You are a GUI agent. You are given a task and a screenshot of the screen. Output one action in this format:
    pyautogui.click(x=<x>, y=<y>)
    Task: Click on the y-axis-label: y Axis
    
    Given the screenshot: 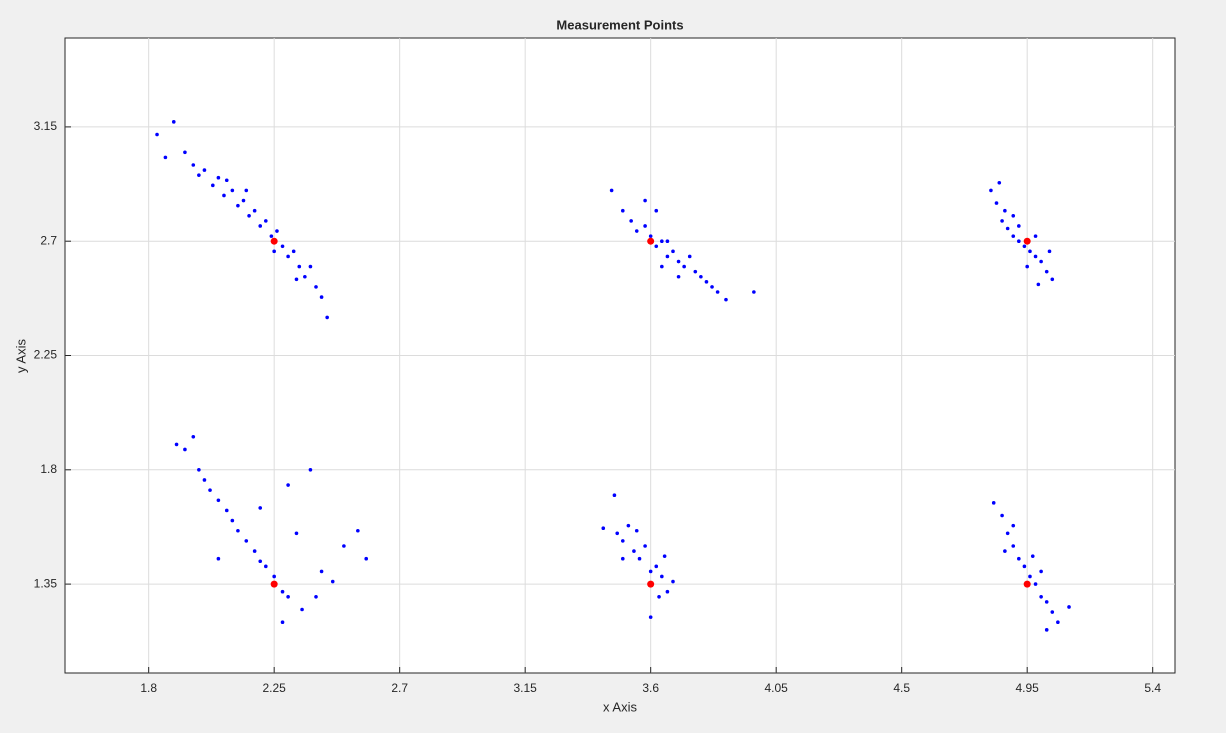 What is the action you would take?
    pyautogui.click(x=20, y=356)
    